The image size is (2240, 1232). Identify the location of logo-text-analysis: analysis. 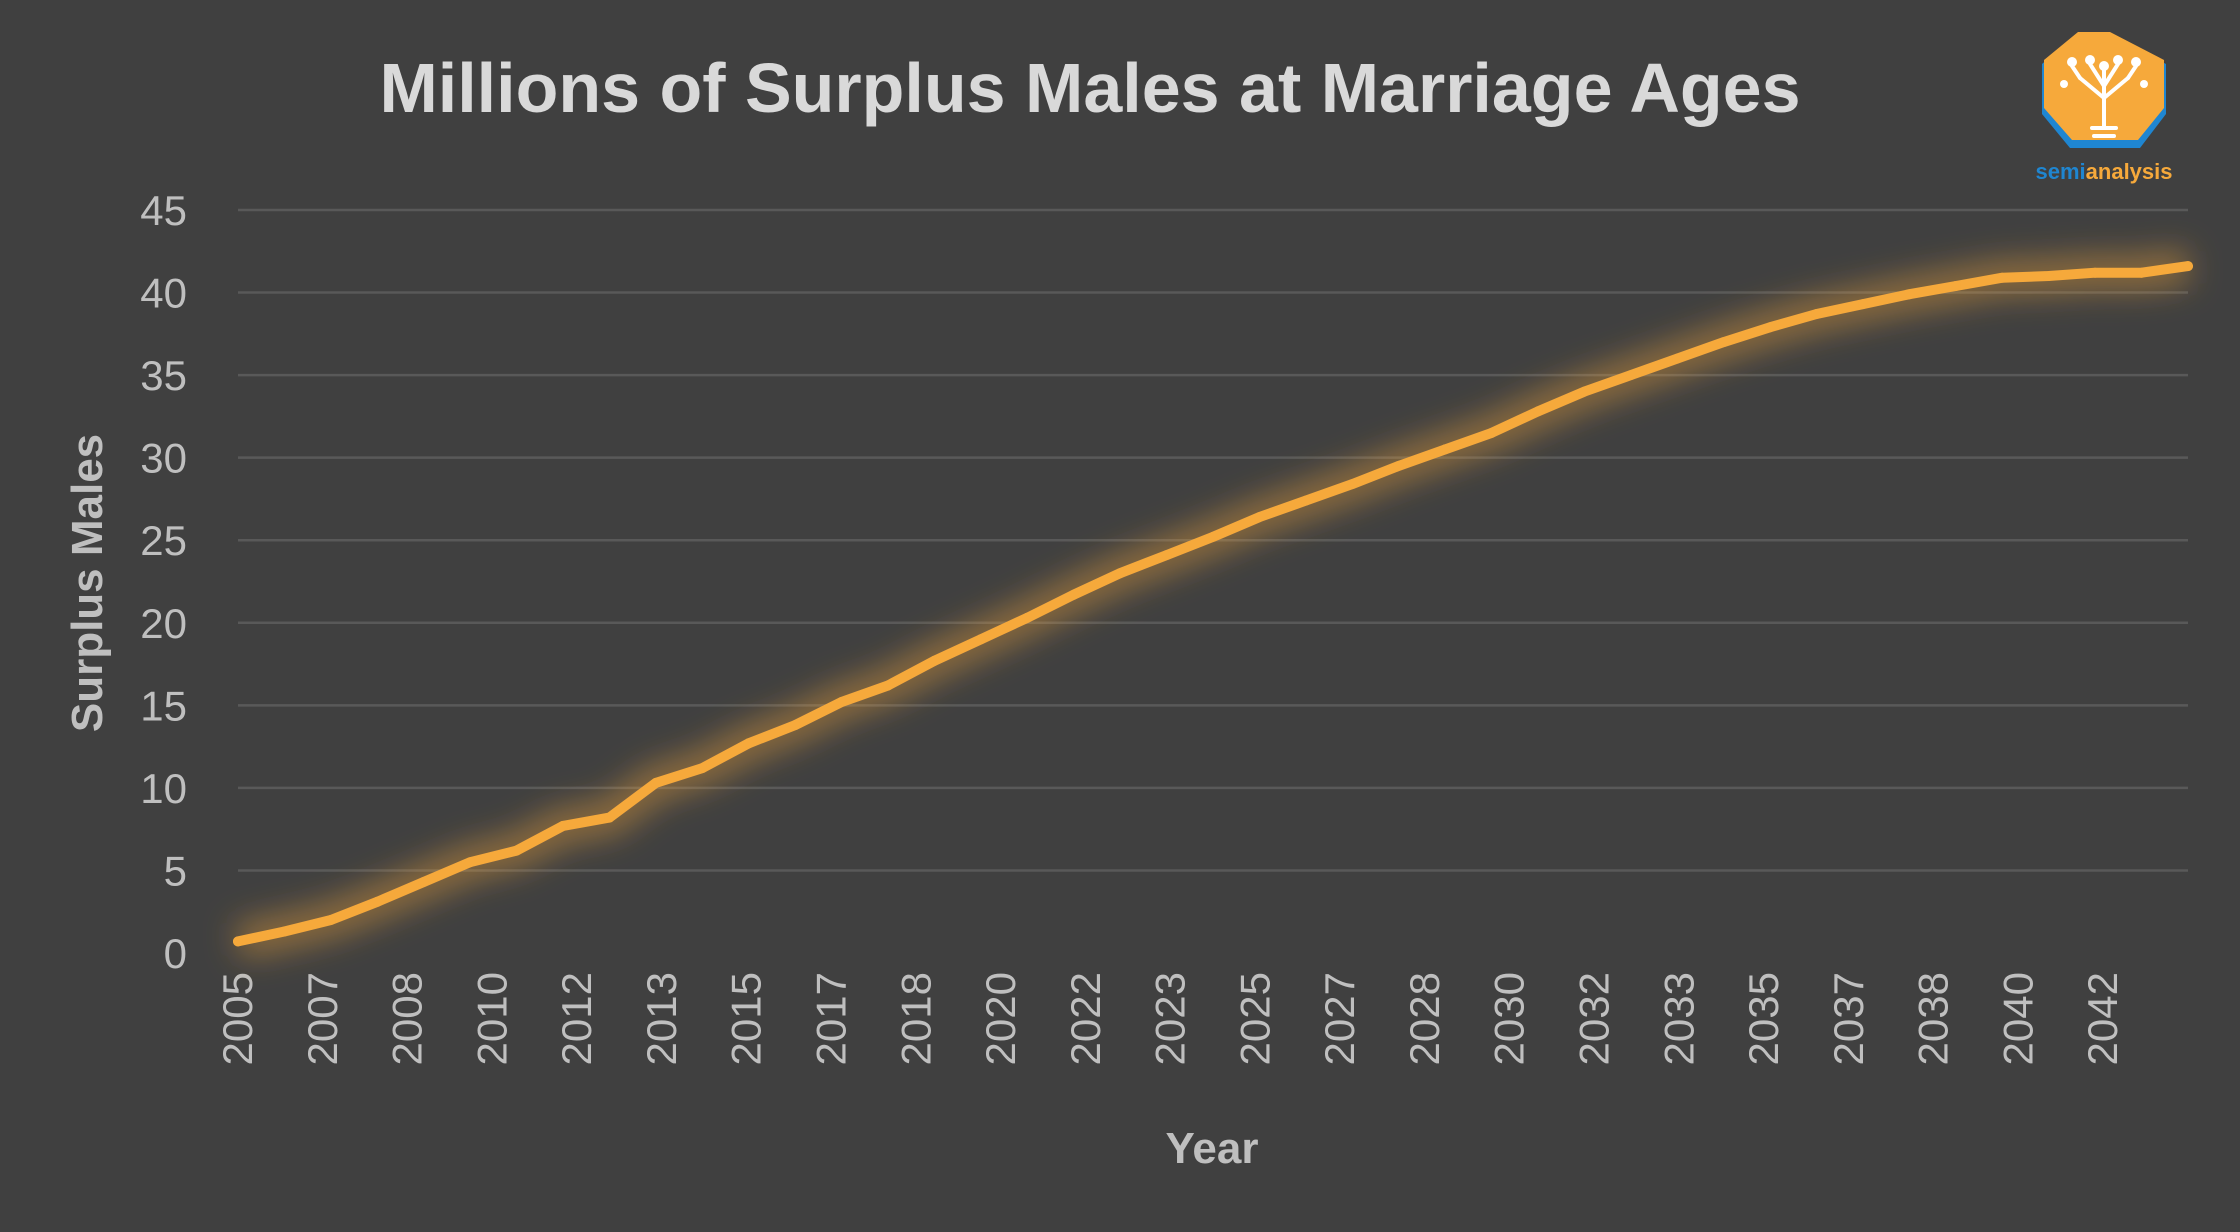
(2129, 171).